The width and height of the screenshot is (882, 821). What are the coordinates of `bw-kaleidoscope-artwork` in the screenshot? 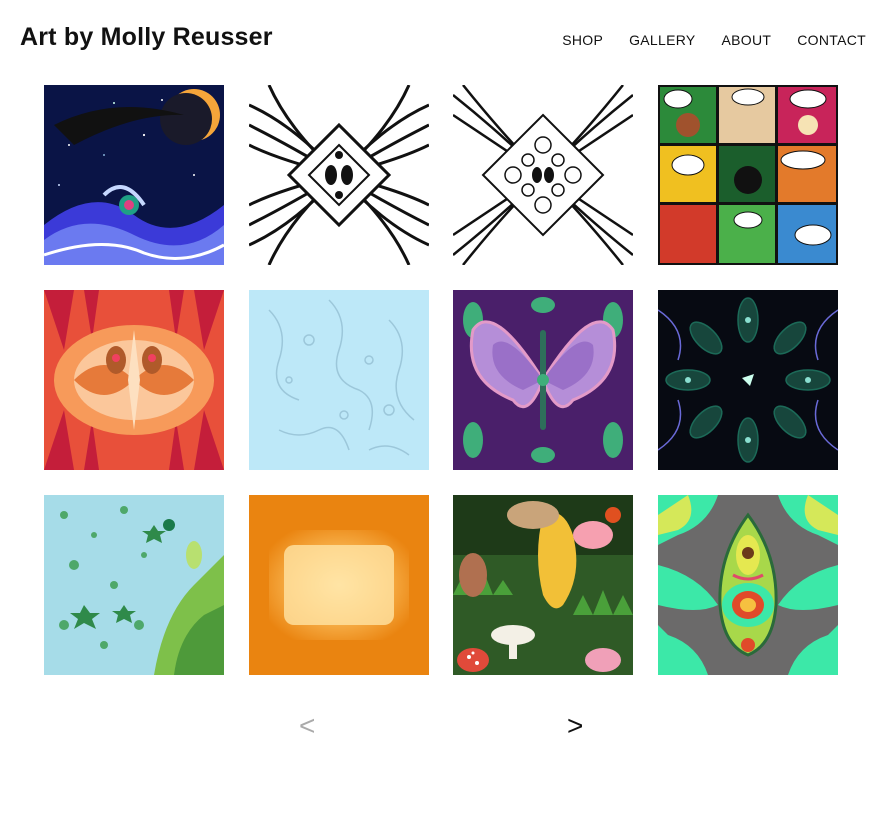 It's located at (339, 175).